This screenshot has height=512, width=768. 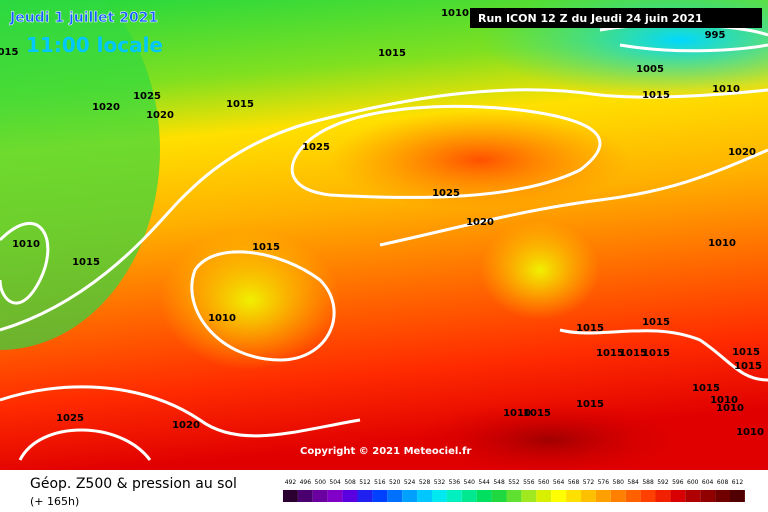 What do you see at coordinates (693, 482) in the screenshot?
I see `scale-label: 600` at bounding box center [693, 482].